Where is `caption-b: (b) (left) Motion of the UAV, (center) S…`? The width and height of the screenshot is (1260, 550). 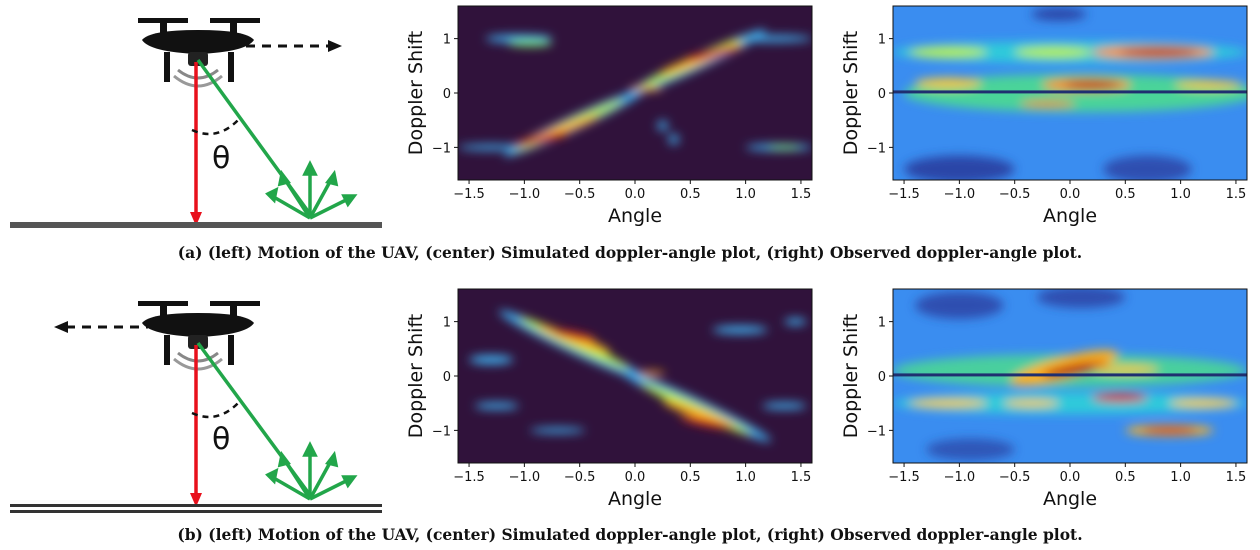 caption-b: (b) (left) Motion of the UAV, (center) S… is located at coordinates (630, 534).